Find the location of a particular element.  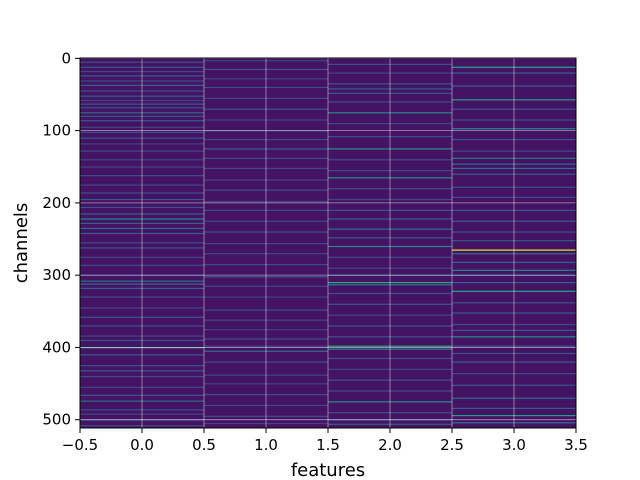

x-tick-label: 0.5 is located at coordinates (204, 445).